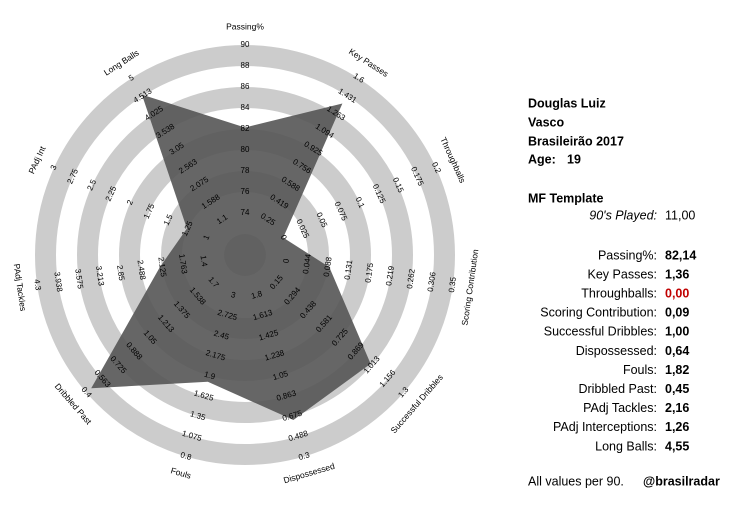 Image resolution: width=730 pixels, height=508 pixels. Describe the element at coordinates (619, 293) in the screenshot. I see `stat-label: Throughballs:` at that location.